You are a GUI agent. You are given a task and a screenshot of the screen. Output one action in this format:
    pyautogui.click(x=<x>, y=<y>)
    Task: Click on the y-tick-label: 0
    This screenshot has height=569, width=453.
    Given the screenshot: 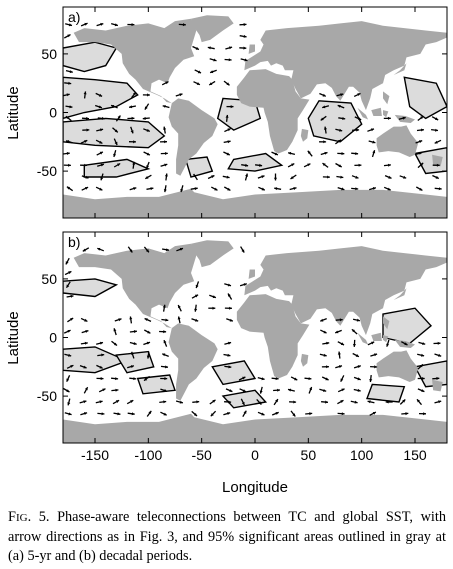 What is the action you would take?
    pyautogui.click(x=53, y=113)
    